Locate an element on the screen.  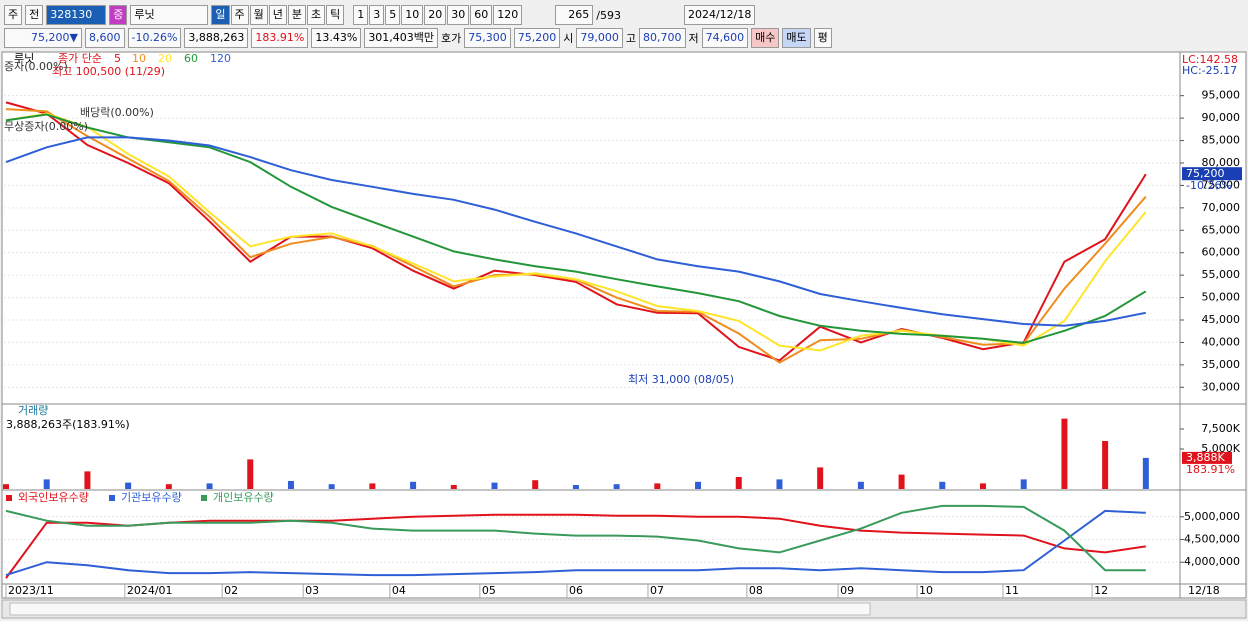
y-tick-label: 55,000 is located at coordinates (1221, 274).